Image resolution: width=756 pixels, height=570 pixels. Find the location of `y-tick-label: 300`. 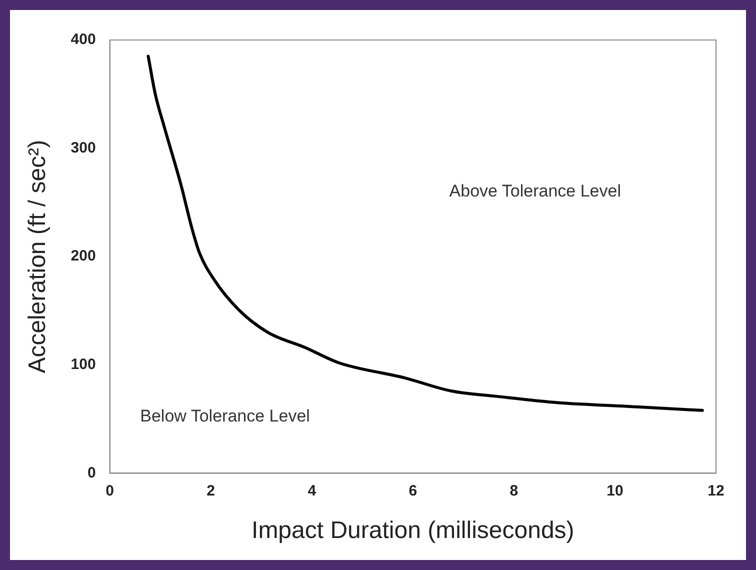

y-tick-label: 300 is located at coordinates (83, 147).